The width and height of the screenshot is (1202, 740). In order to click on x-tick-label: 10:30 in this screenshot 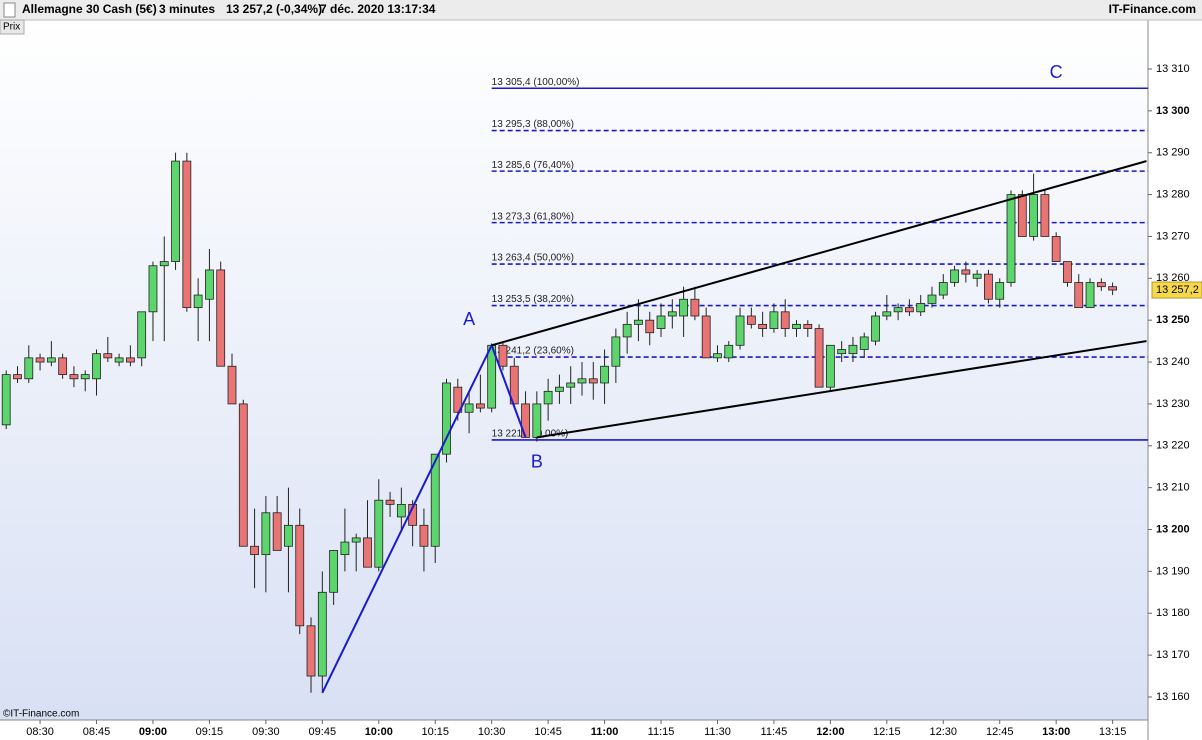, I will do `click(492, 732)`.